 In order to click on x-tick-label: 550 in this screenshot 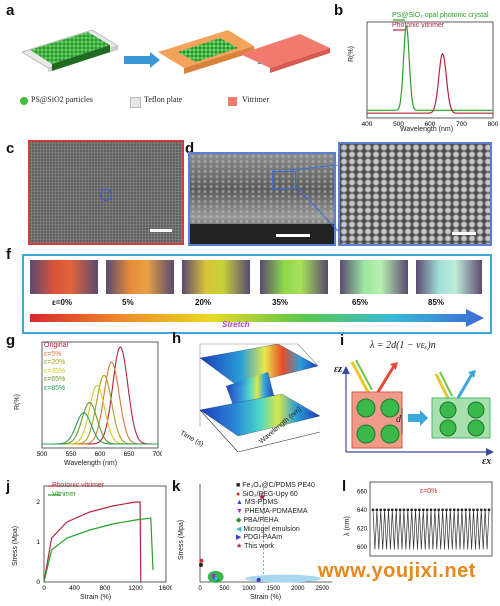, I will do `click(71, 454)`.